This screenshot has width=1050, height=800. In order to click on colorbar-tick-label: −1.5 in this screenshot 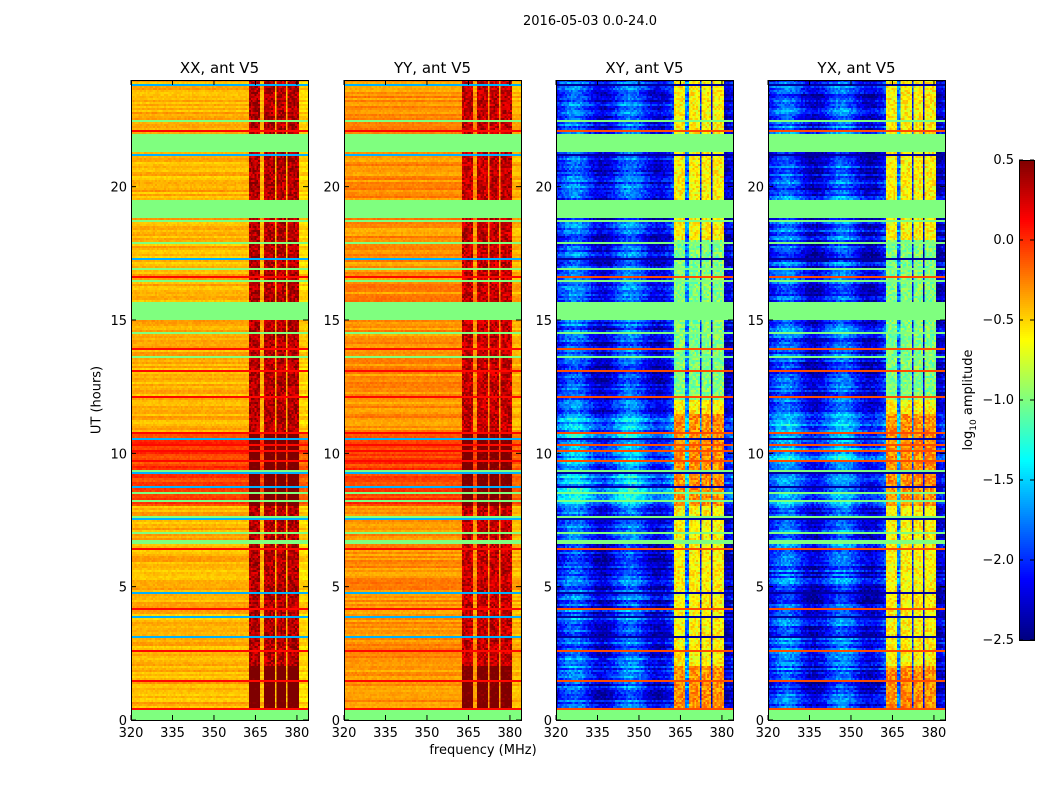, I will do `click(998, 480)`.